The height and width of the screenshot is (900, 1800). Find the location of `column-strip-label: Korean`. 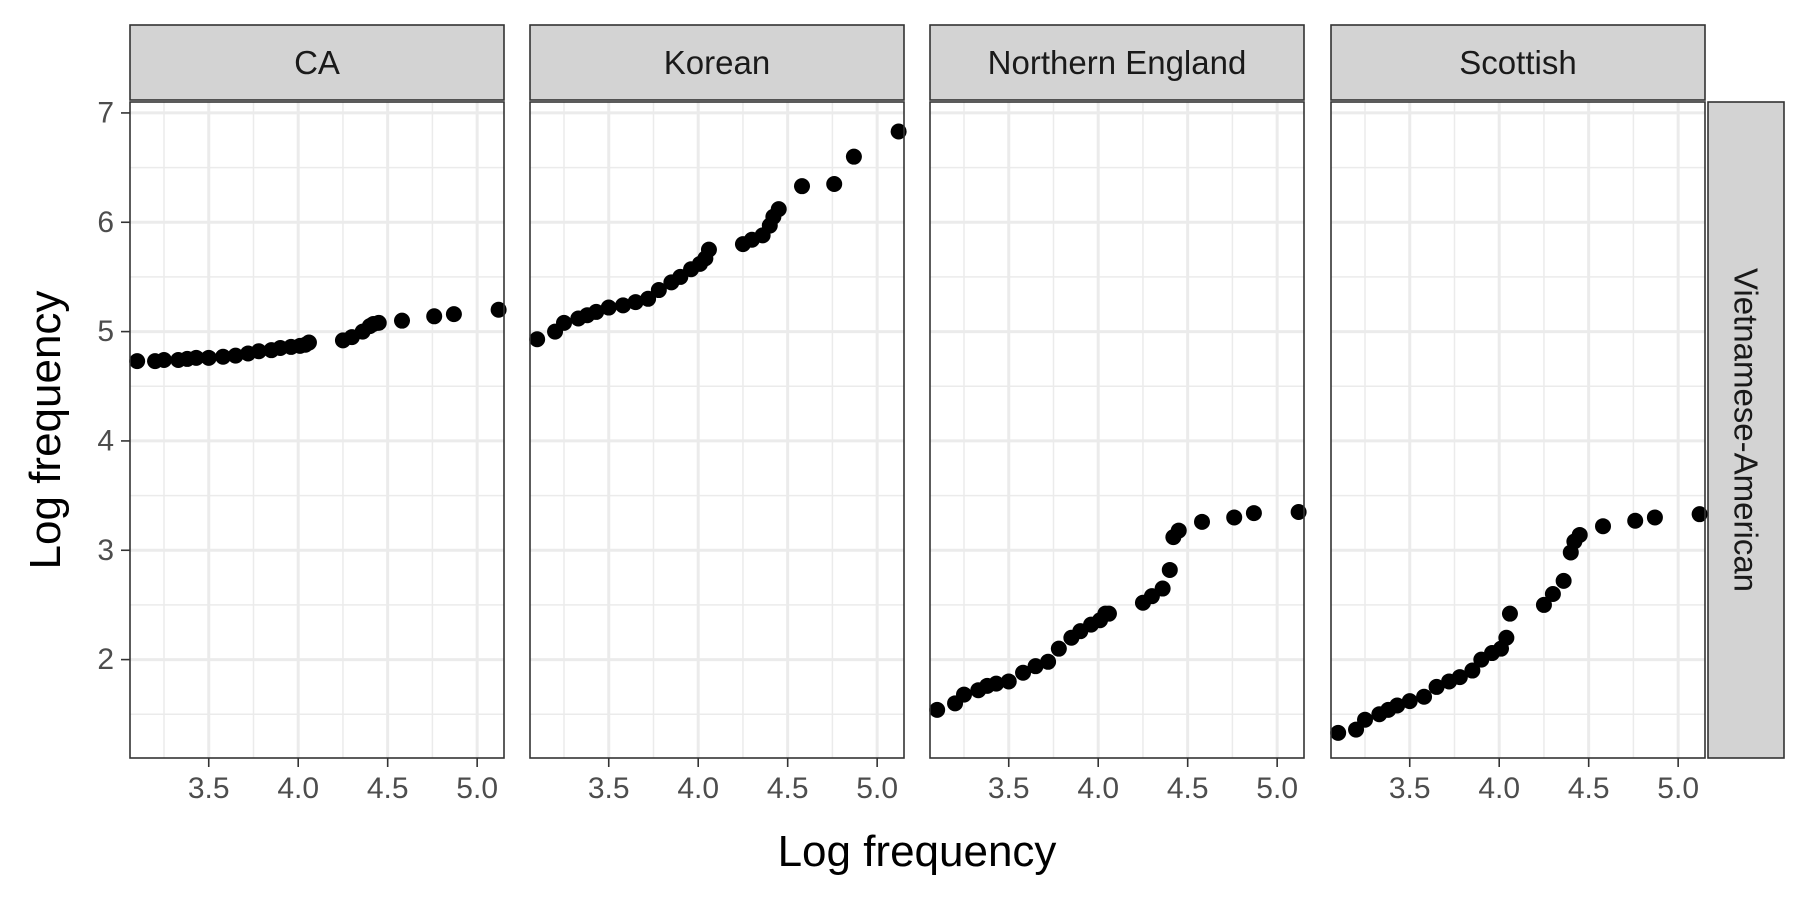

column-strip-label: Korean is located at coordinates (717, 62).